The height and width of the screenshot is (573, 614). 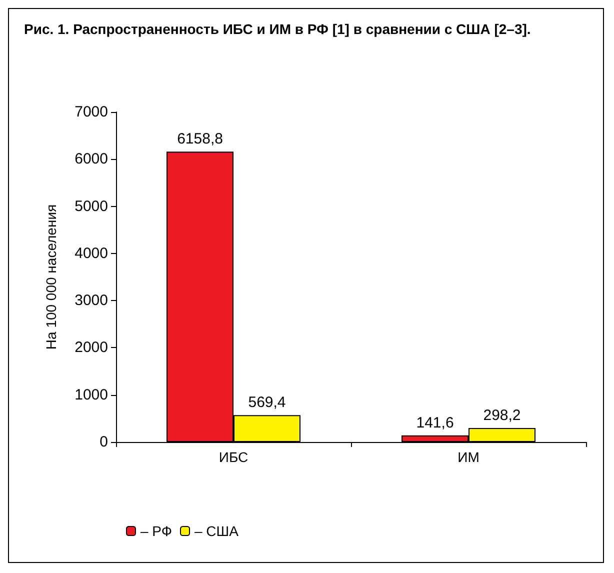 I want to click on x-tick-label: ИМ, so click(x=469, y=457).